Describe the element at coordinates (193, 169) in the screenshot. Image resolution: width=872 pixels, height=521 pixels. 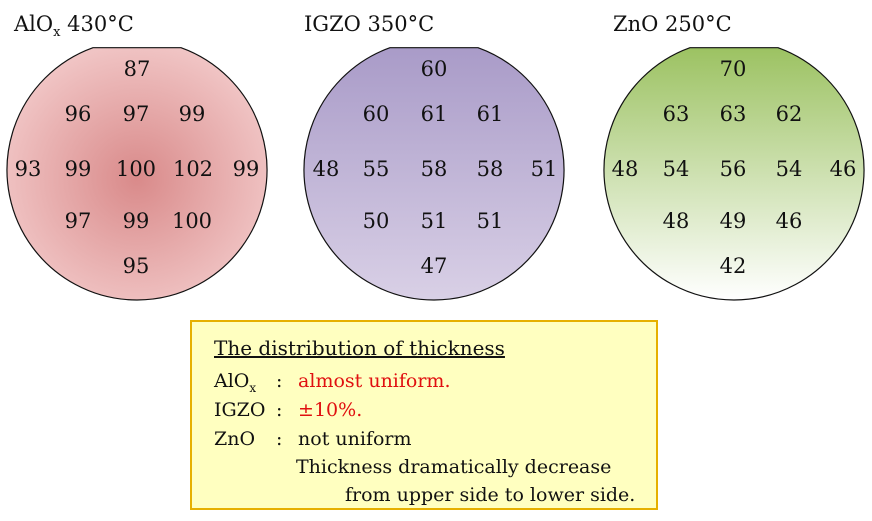
I see `wafer-value: 102` at that location.